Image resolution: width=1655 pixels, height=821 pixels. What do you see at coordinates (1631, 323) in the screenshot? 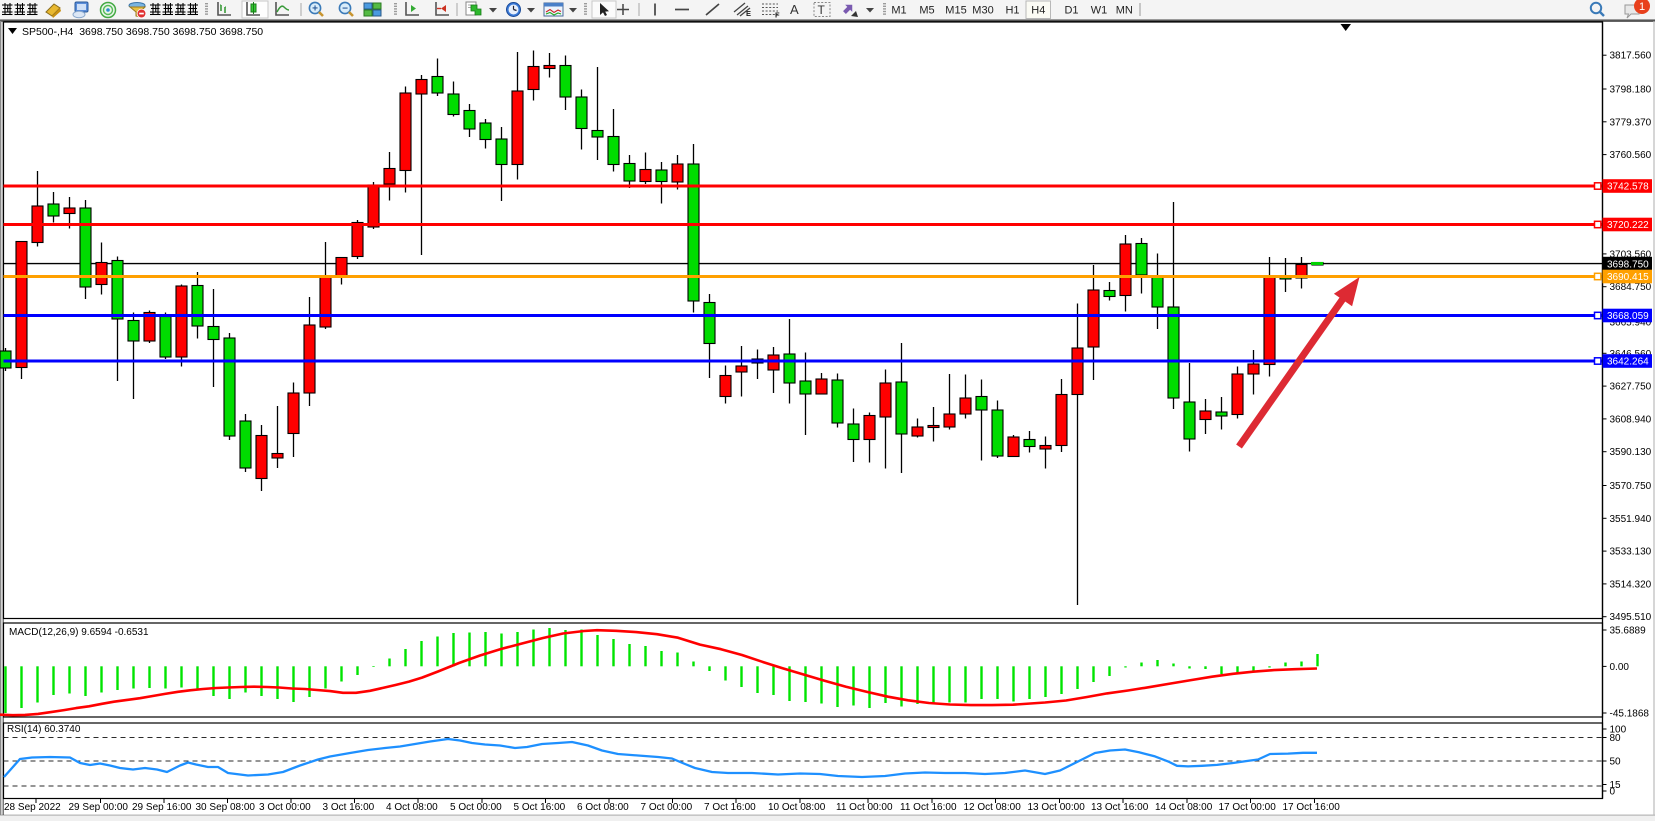
I see `svg-text: 3665.940` at bounding box center [1631, 323].